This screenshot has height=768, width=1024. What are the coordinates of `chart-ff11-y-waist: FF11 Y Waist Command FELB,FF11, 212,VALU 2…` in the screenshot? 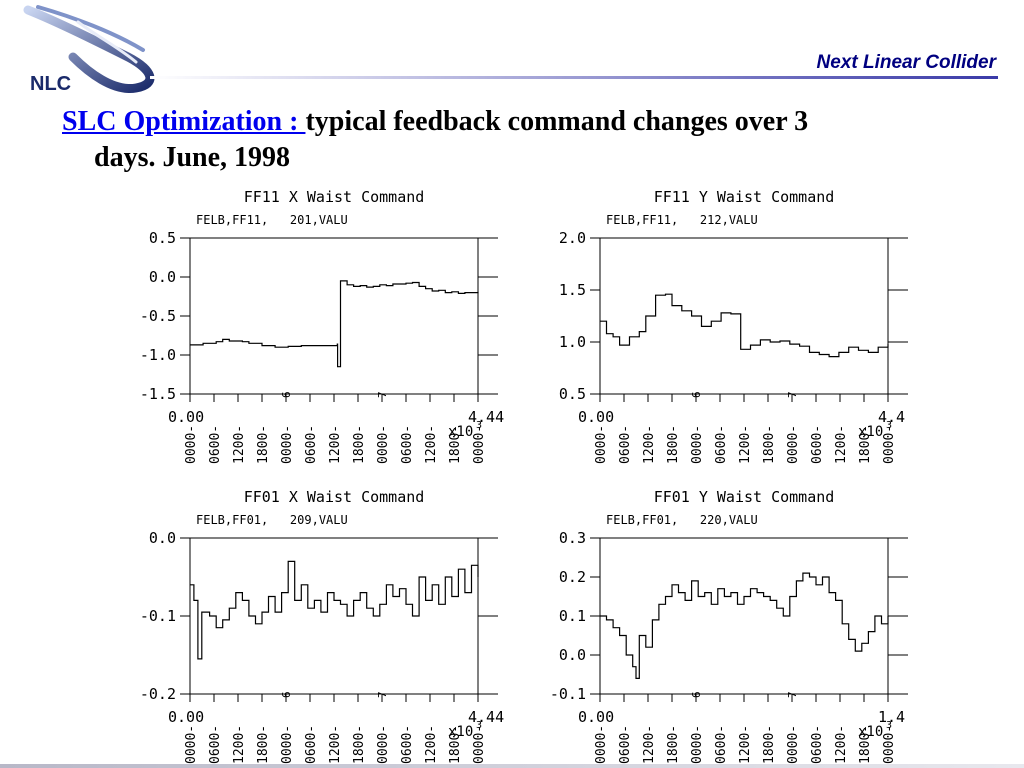 It's located at (720, 326).